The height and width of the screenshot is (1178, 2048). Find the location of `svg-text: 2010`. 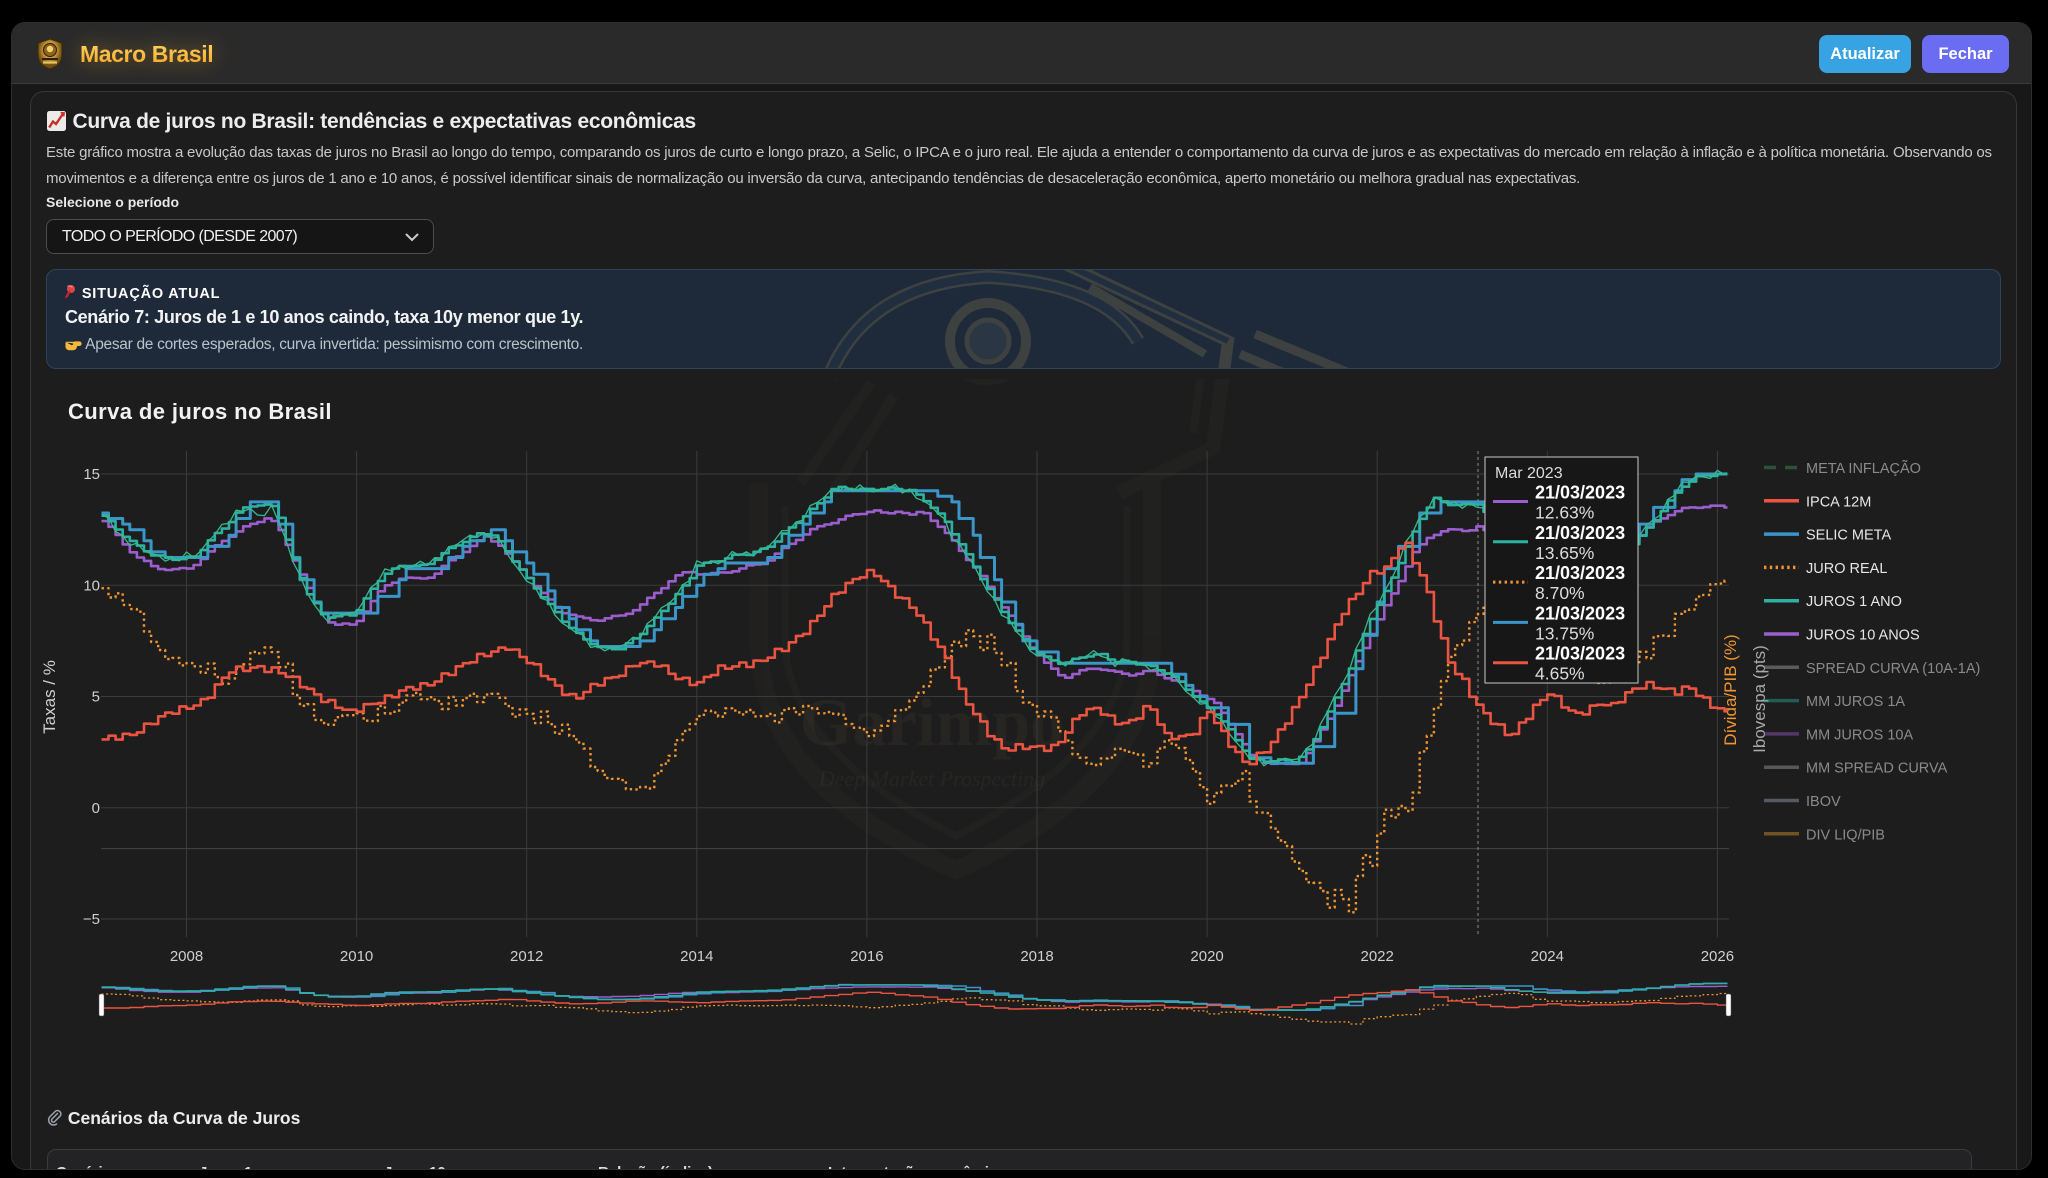

svg-text: 2010 is located at coordinates (356, 956).